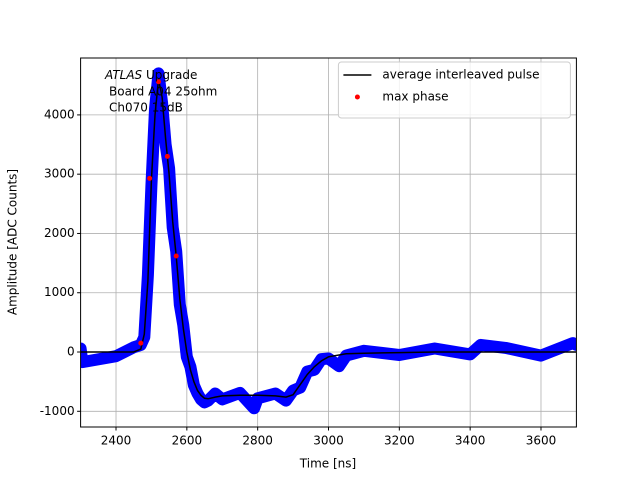 This screenshot has width=640, height=480. What do you see at coordinates (257, 441) in the screenshot?
I see `x-tick-label: 2800` at bounding box center [257, 441].